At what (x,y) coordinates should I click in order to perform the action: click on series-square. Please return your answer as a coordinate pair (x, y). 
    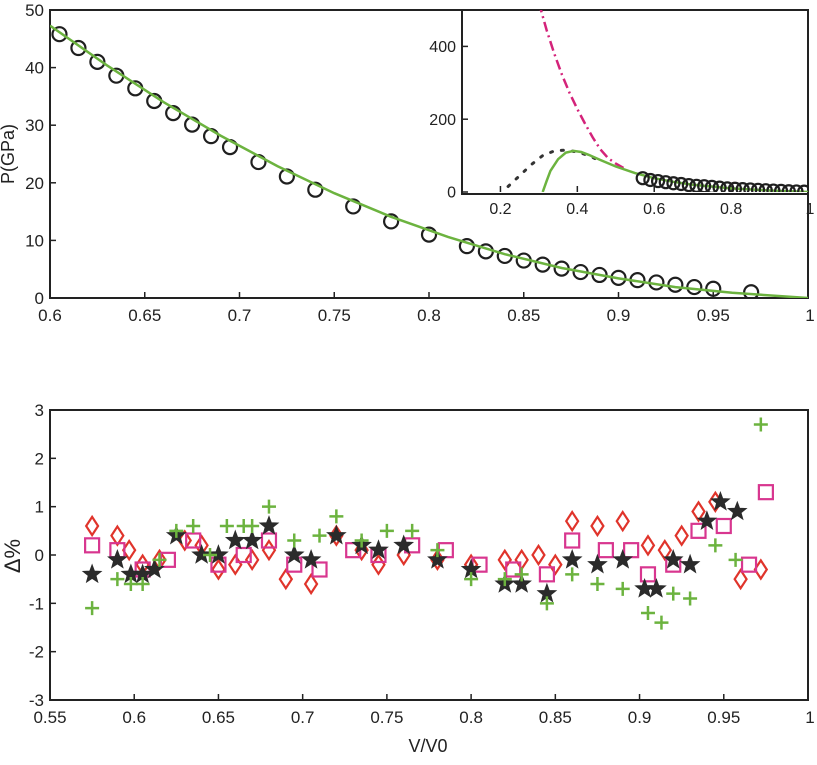
    Looking at the image, I should click on (429, 533).